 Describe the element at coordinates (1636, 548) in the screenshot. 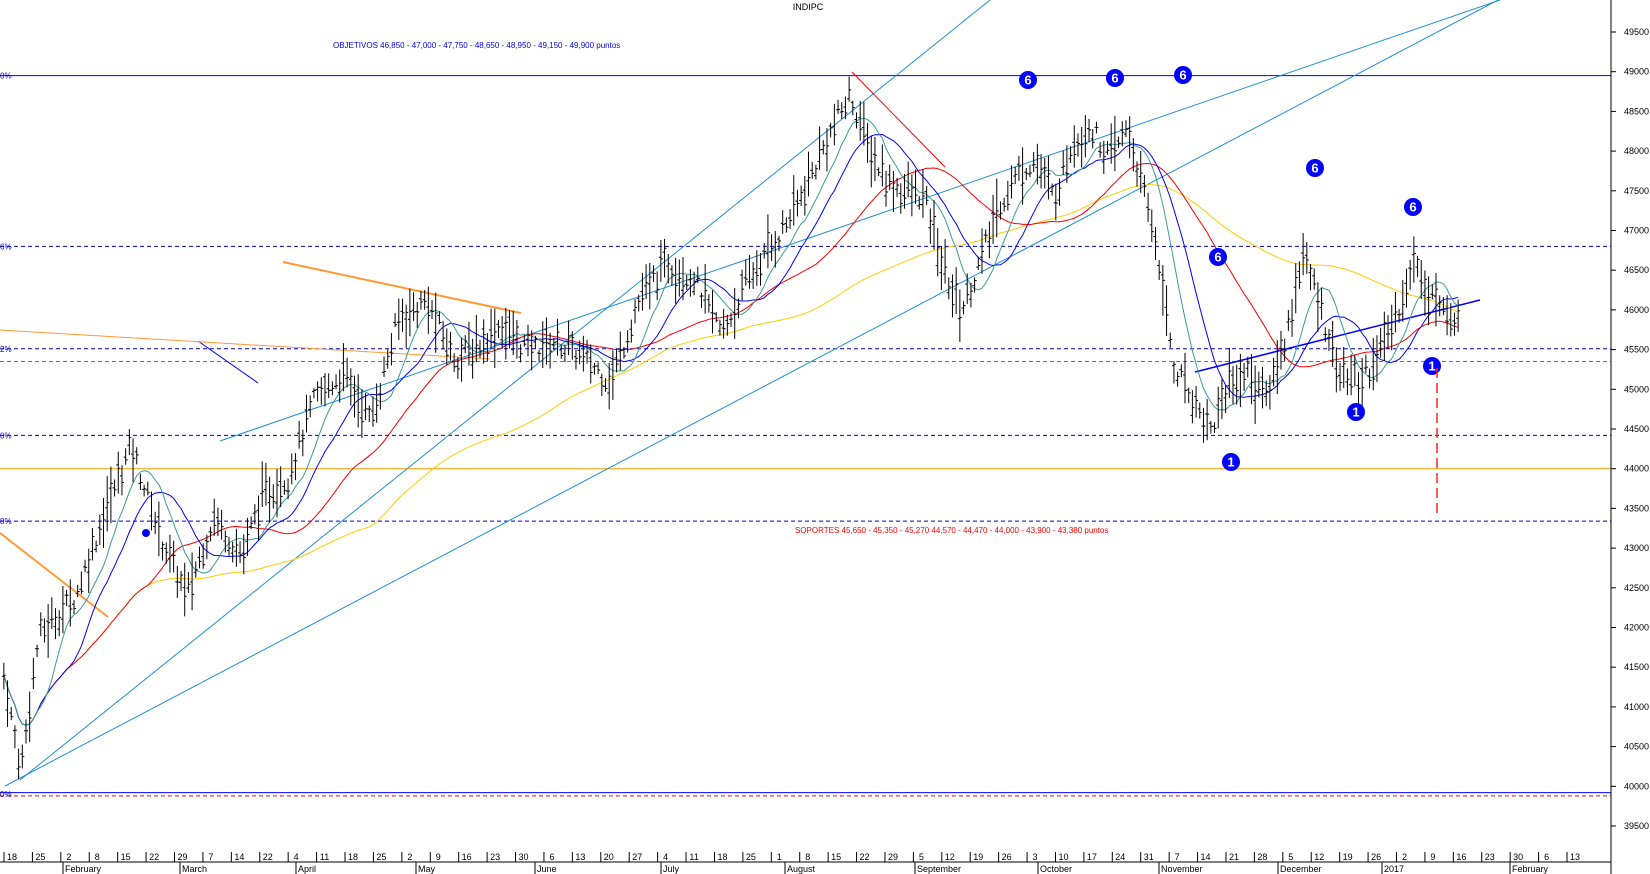

I see `y-tick-label: 43000` at that location.